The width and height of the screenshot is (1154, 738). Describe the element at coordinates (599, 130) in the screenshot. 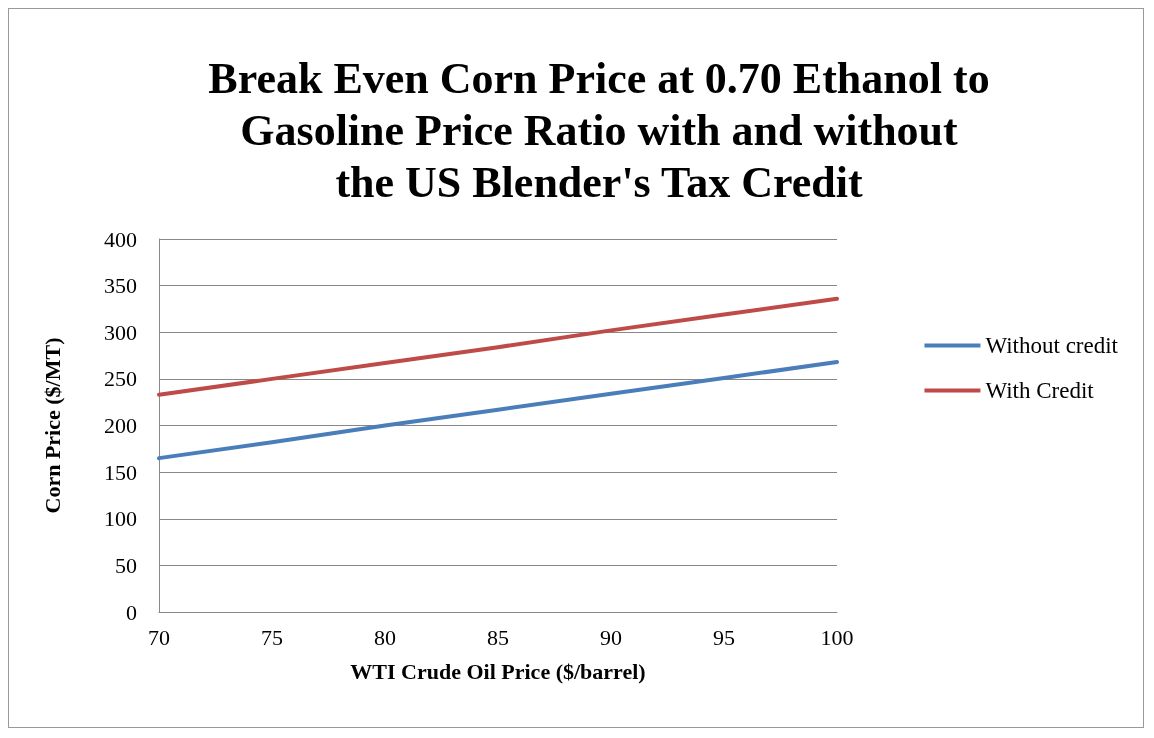

I see `chart-title: Break Even Corn Price at 0.70 Ethanol to Gasoline Price Ratio with and without the US Blender's Tax Credit` at that location.